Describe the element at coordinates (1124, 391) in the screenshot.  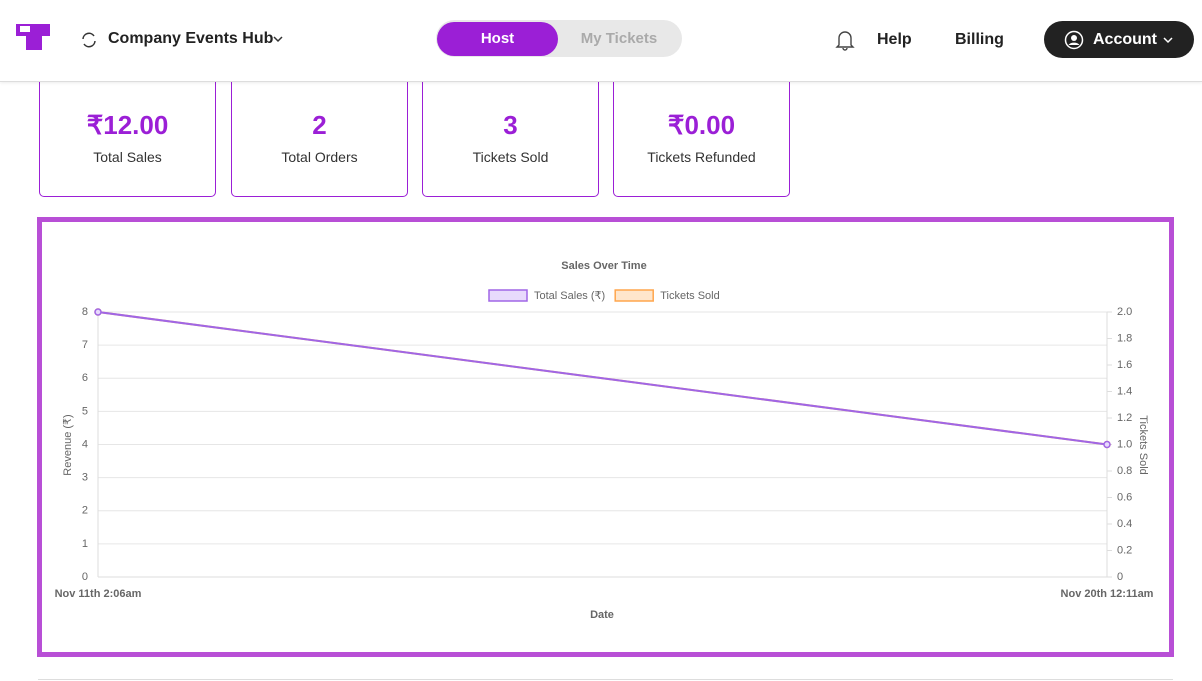
I see `y2-tick-label: 1.4` at that location.